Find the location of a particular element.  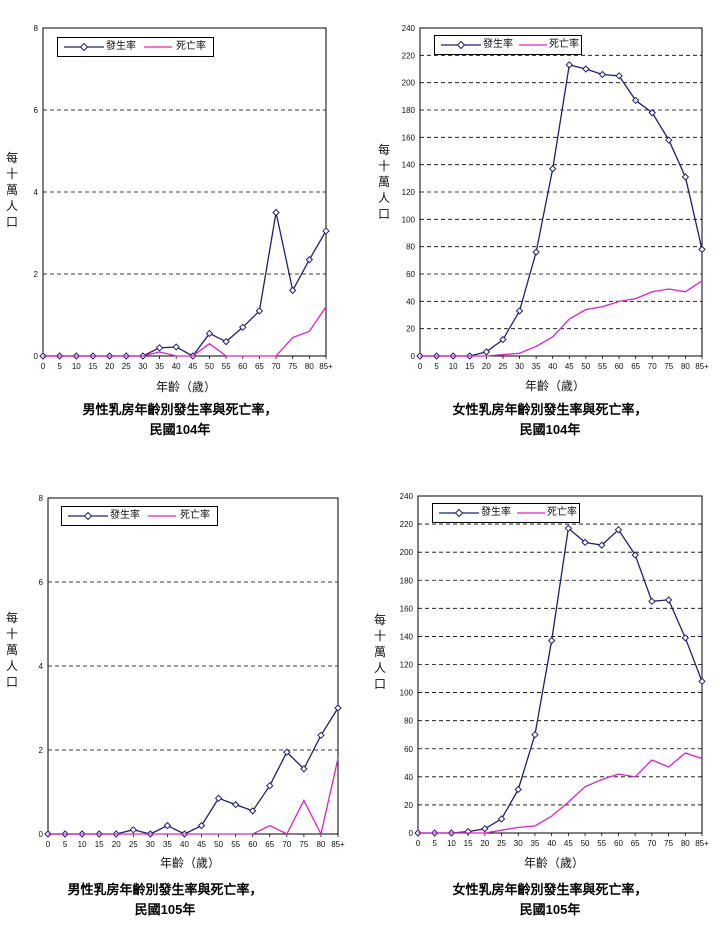

chart-title: 女性乳房年齡別發生率與死亡率， 民國105年 is located at coordinates (550, 900).